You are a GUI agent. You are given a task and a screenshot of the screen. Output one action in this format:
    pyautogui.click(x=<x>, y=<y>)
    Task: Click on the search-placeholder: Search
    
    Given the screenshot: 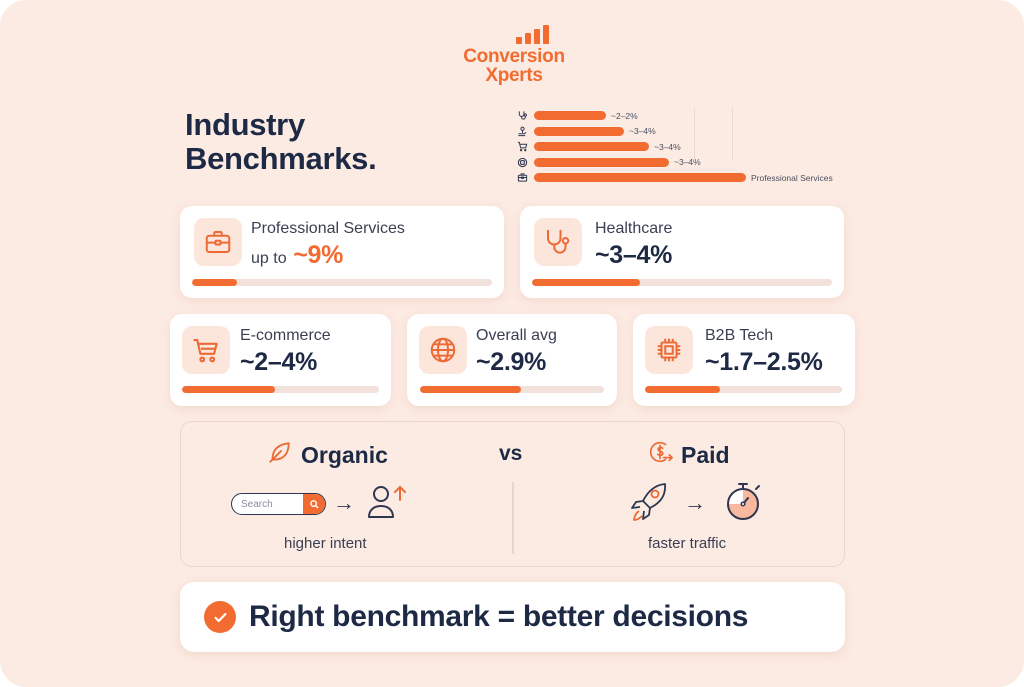 What is the action you would take?
    pyautogui.click(x=257, y=504)
    